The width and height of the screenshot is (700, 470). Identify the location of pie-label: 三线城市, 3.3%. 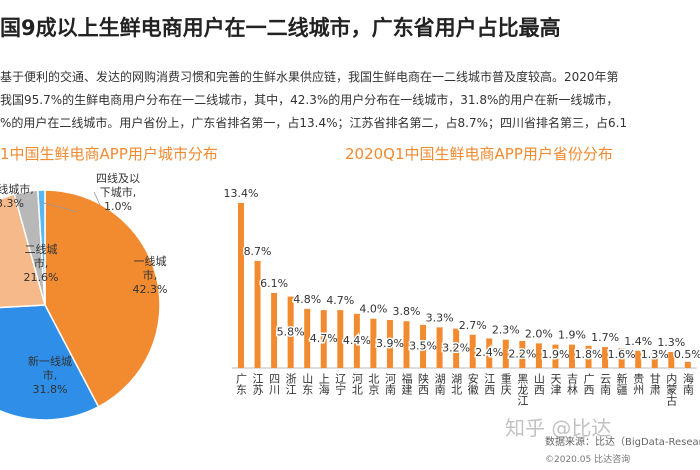
(20, 197).